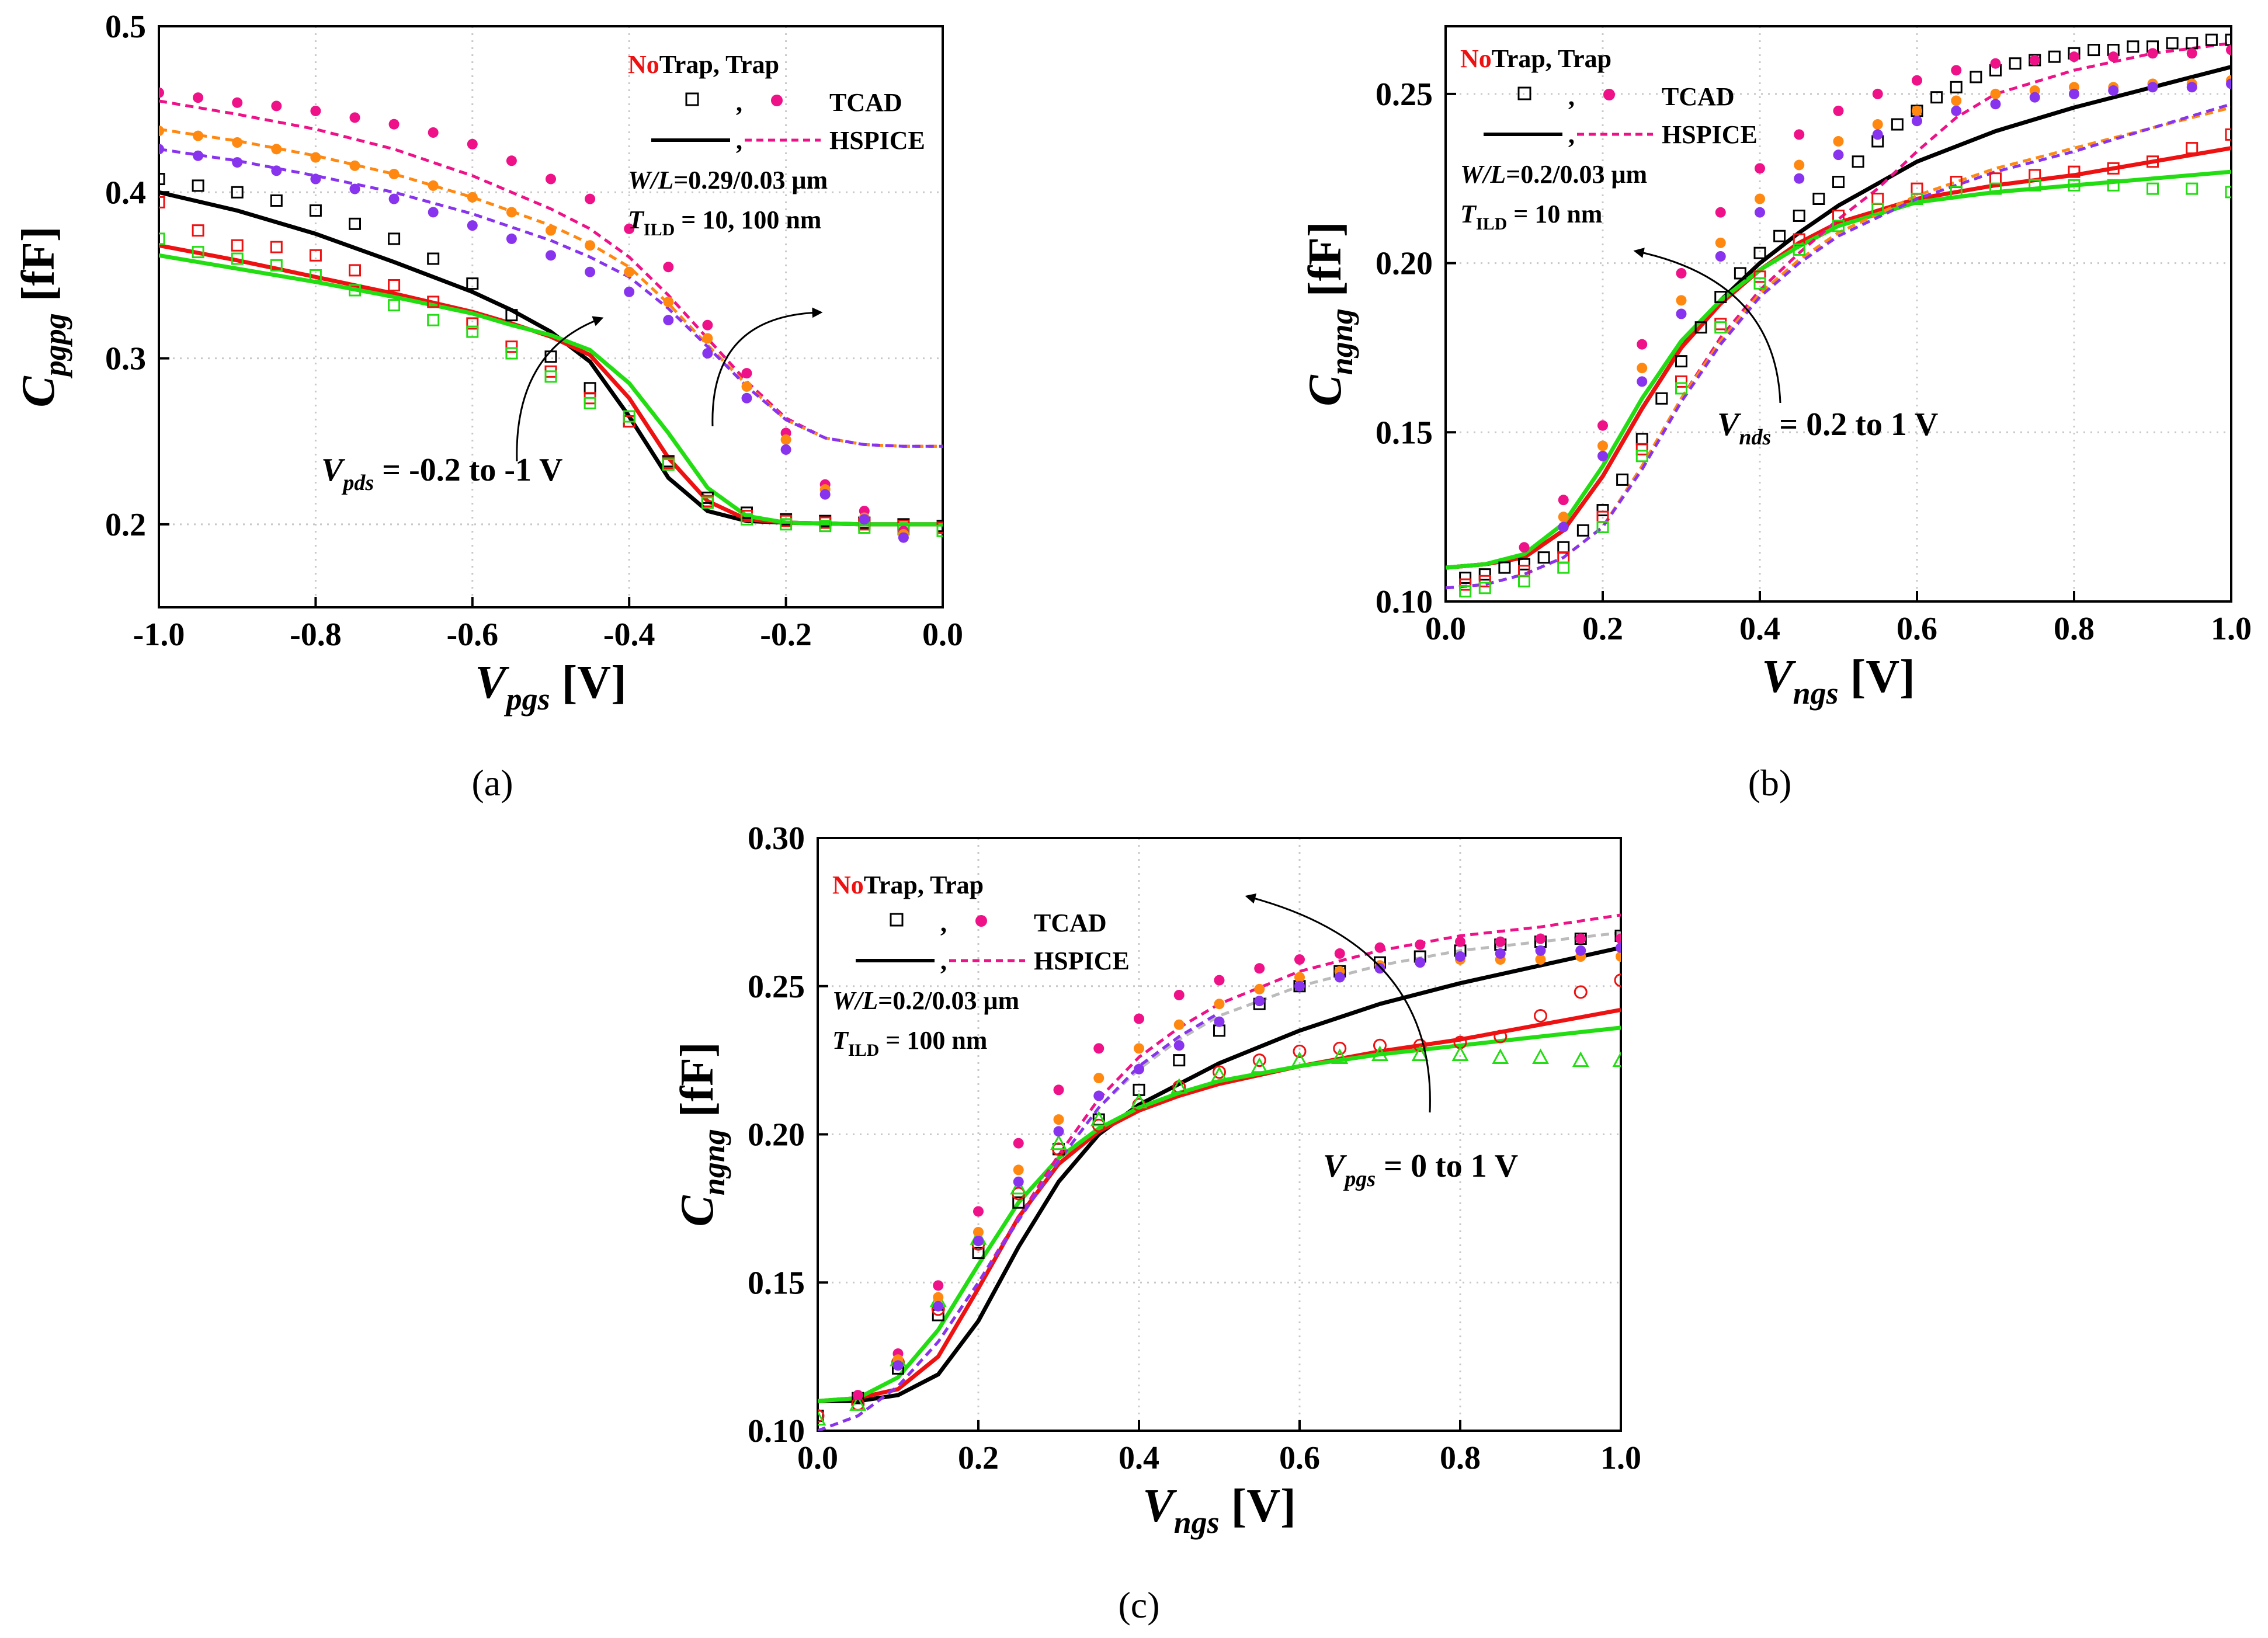 The image size is (2268, 1638). I want to click on legend-param-wl: W/L=0.2/0.03 μm, so click(925, 1000).